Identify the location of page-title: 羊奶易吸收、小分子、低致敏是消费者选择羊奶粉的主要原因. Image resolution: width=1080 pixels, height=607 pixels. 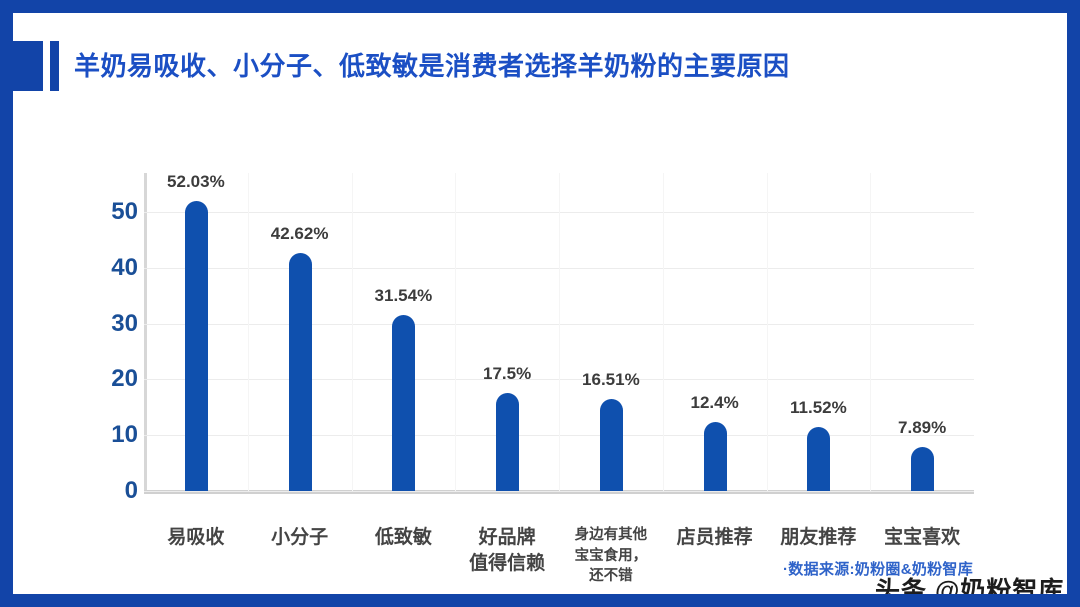
(432, 66).